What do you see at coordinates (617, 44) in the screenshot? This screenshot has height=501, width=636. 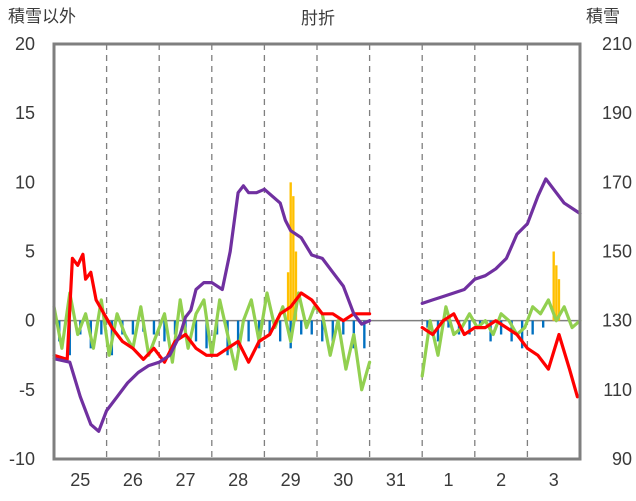 I see `y-tick-right: 210` at bounding box center [617, 44].